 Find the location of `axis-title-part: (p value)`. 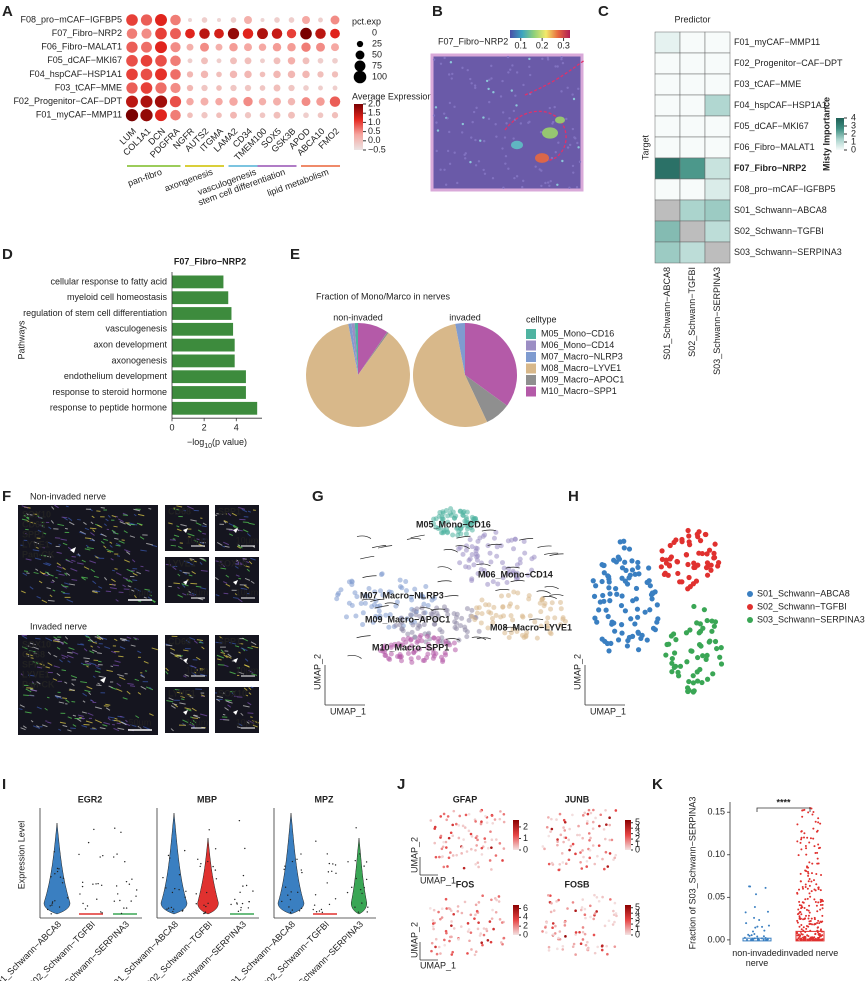

axis-title-part: (p value) is located at coordinates (229, 443).